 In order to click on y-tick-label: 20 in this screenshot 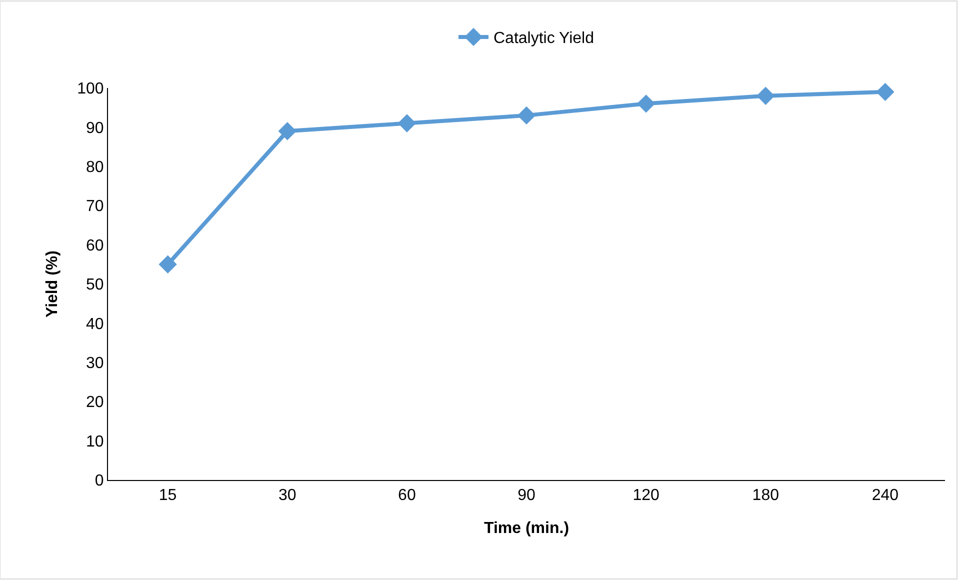, I will do `click(95, 403)`.